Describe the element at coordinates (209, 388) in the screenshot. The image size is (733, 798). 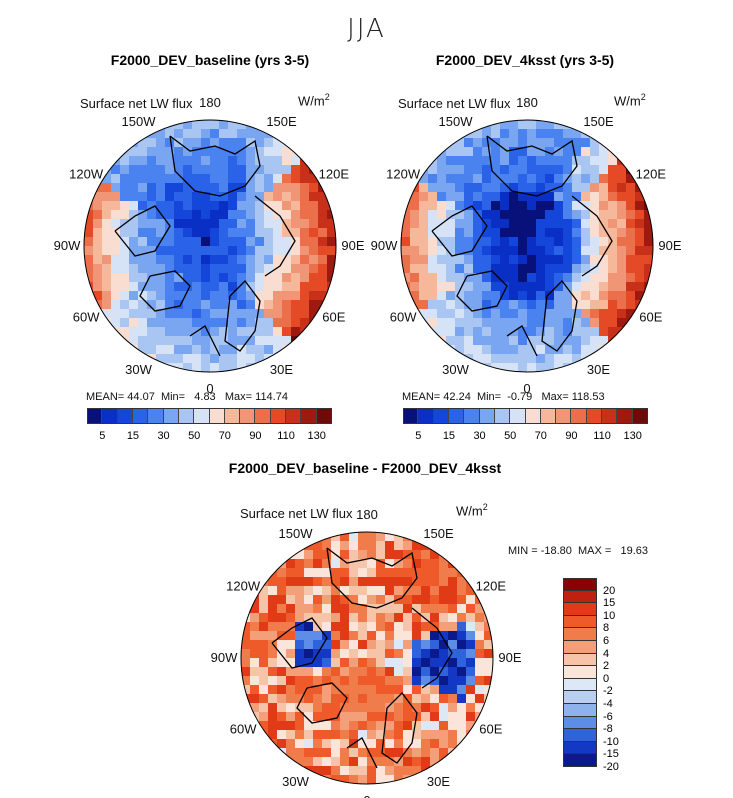
I see `lon-label: 0` at that location.